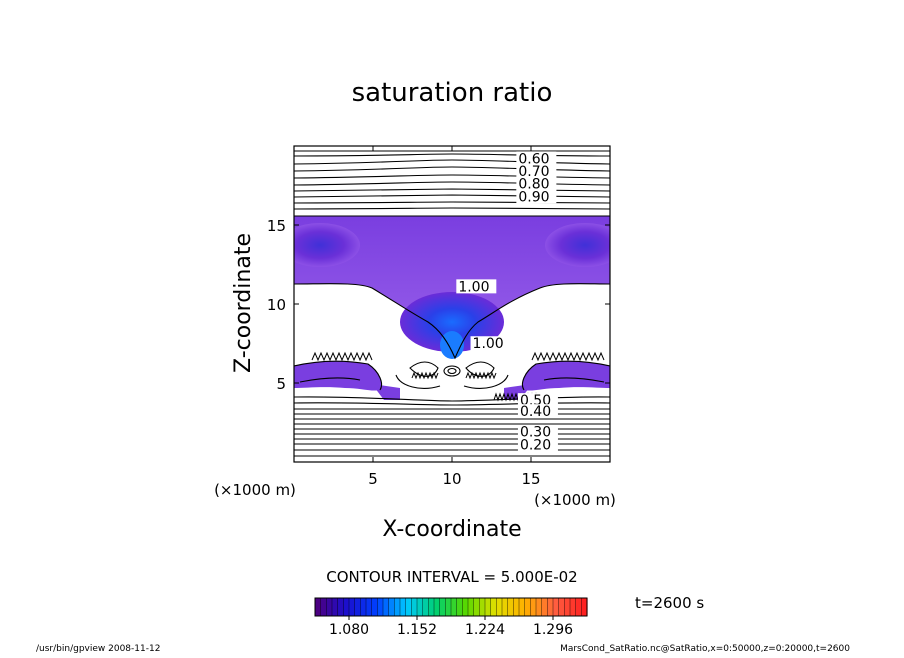  What do you see at coordinates (452, 345) in the screenshot?
I see `center-jet` at bounding box center [452, 345].